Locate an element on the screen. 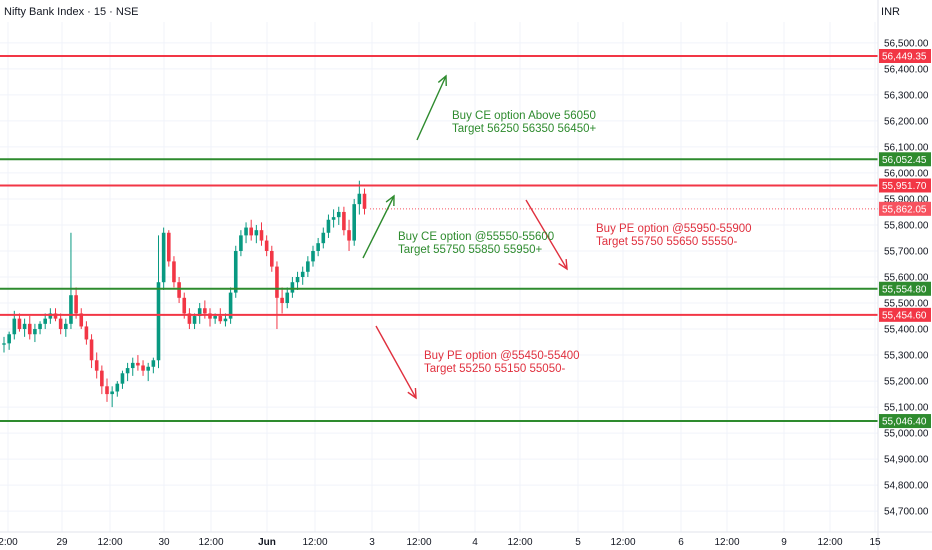 This screenshot has height=550, width=932. level-price-label: 55,046.40 is located at coordinates (904, 422).